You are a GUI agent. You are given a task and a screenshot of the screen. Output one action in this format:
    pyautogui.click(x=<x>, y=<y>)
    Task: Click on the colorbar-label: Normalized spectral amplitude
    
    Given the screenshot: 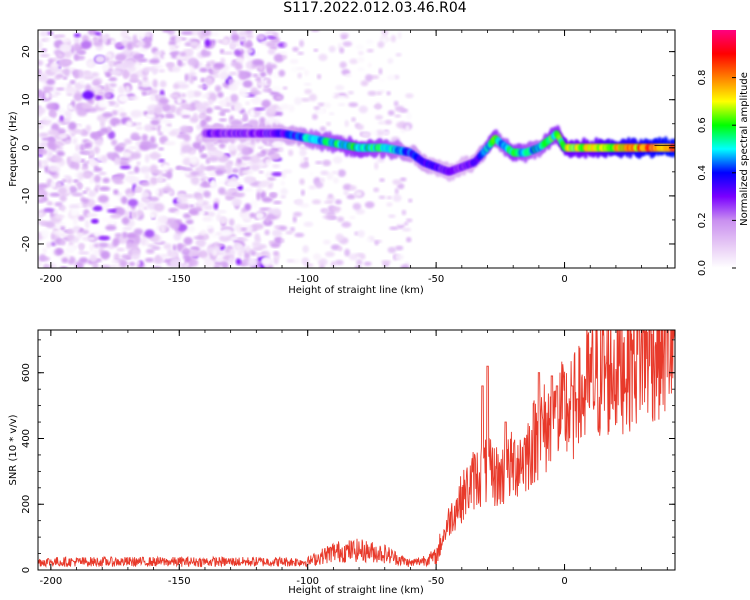 What is the action you would take?
    pyautogui.click(x=744, y=149)
    